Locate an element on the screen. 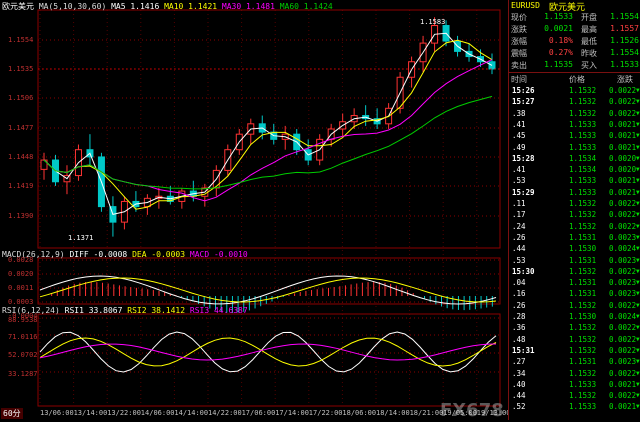  tick-row: .41 1.1533 0.0021 ▼ is located at coordinates (574, 124).